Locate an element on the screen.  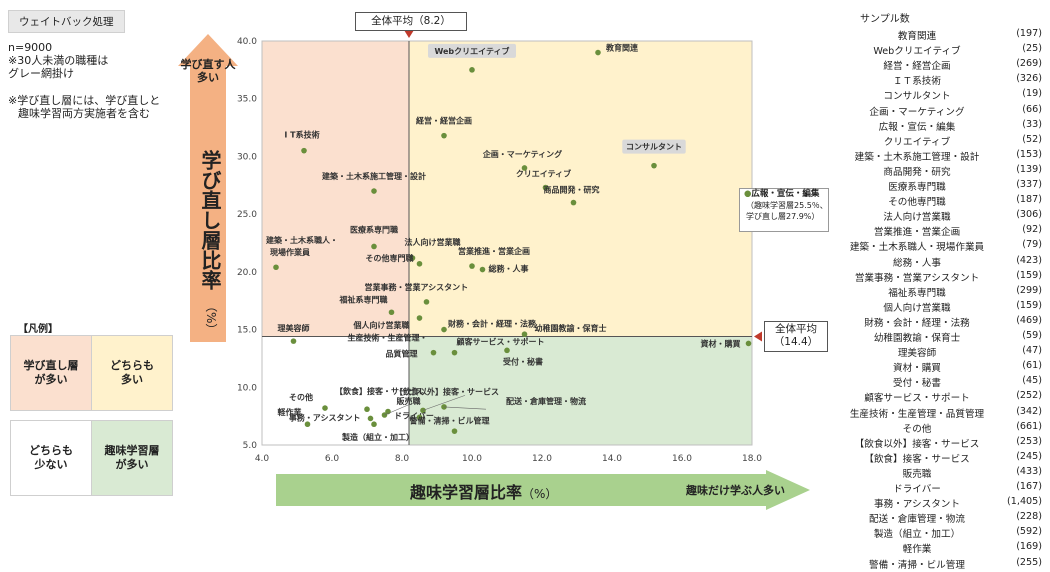
quadrant-both-low is located at coordinates (335, 390).